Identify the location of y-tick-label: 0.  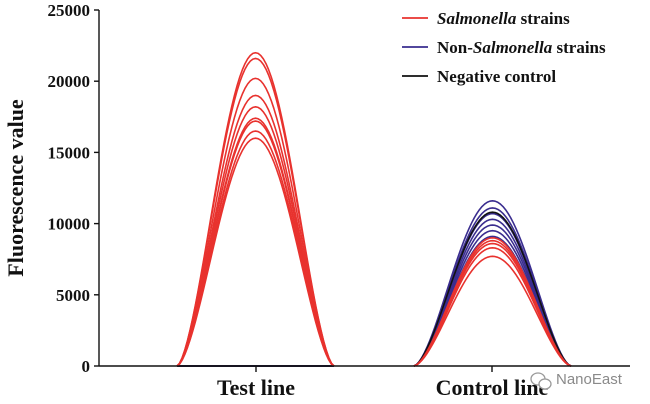
(86, 366).